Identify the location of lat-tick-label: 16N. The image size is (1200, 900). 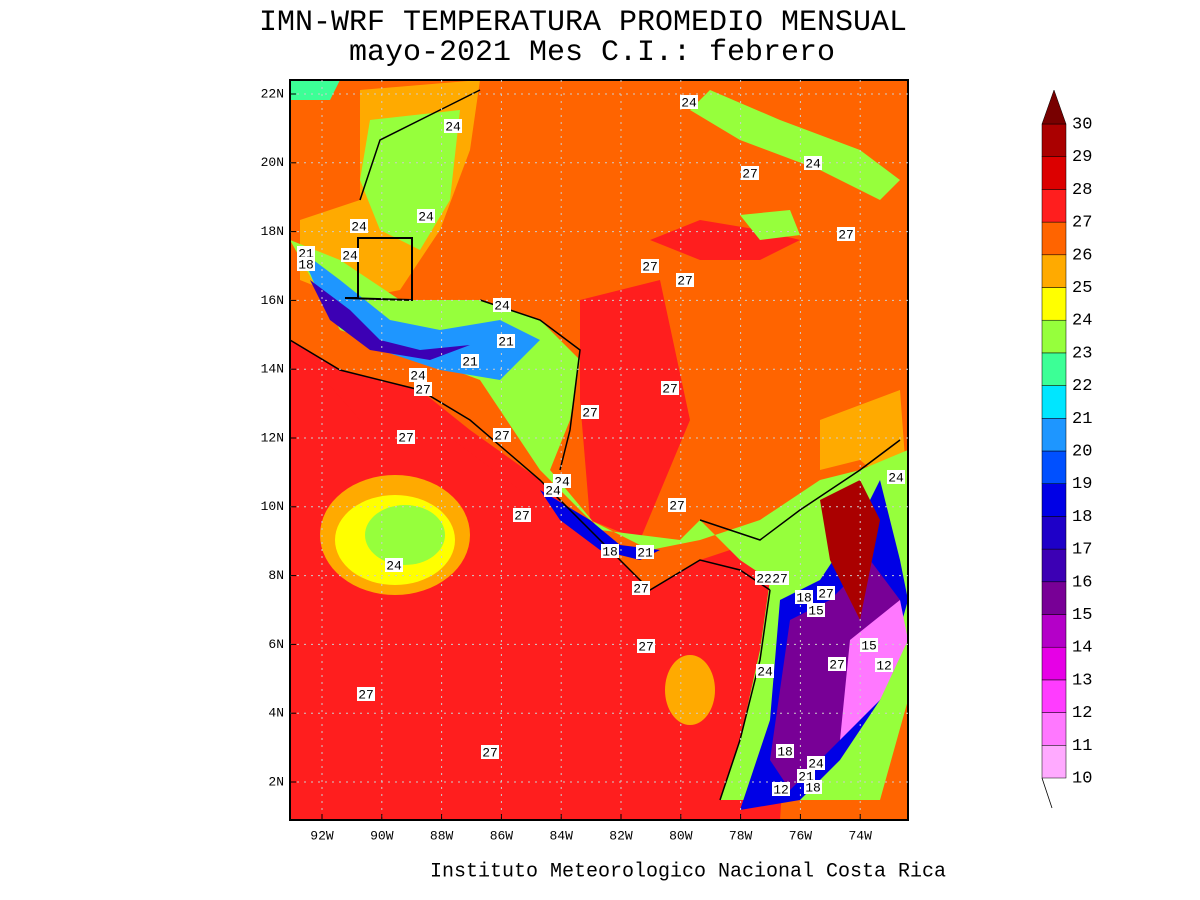
(272, 300).